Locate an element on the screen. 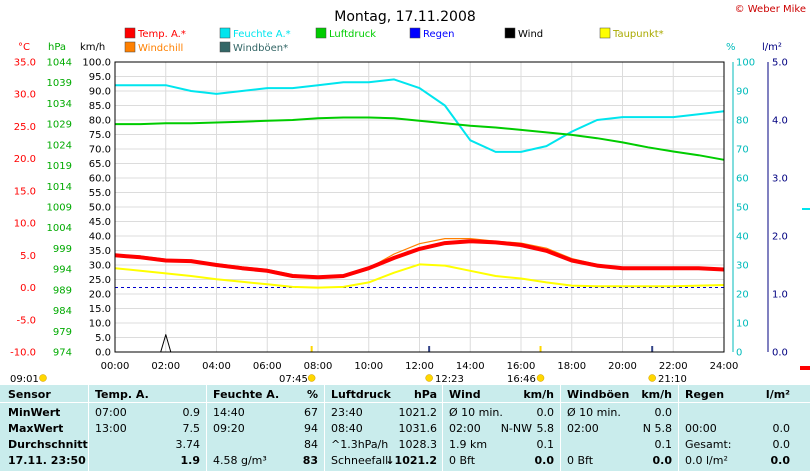  hpa-tick-label: 1014 is located at coordinates (59, 187).